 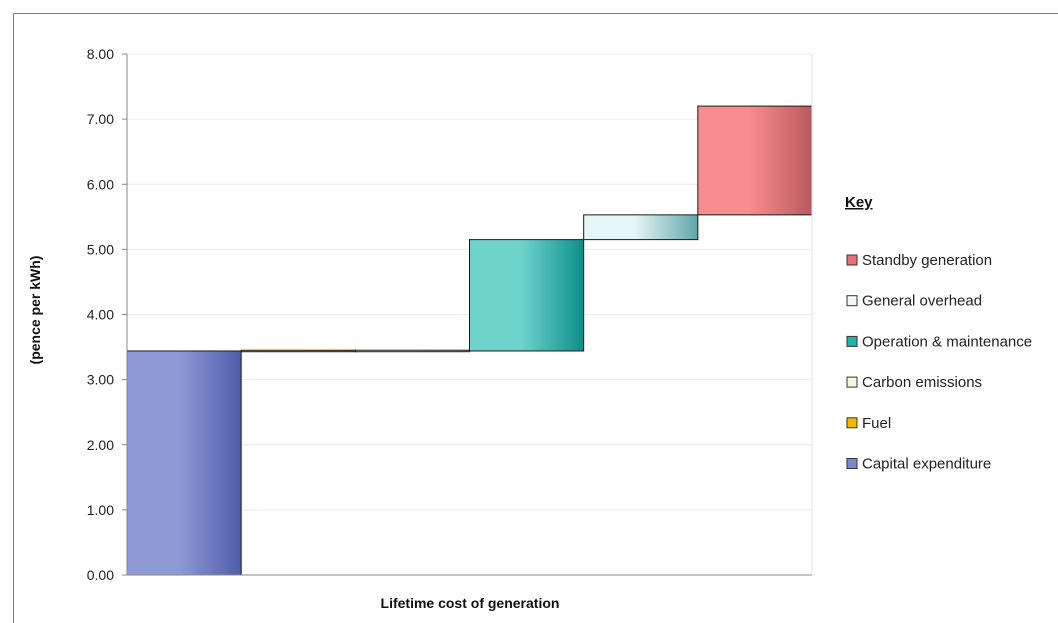 I want to click on x-axis-label: Lifetime cost of generation, so click(x=470, y=603).